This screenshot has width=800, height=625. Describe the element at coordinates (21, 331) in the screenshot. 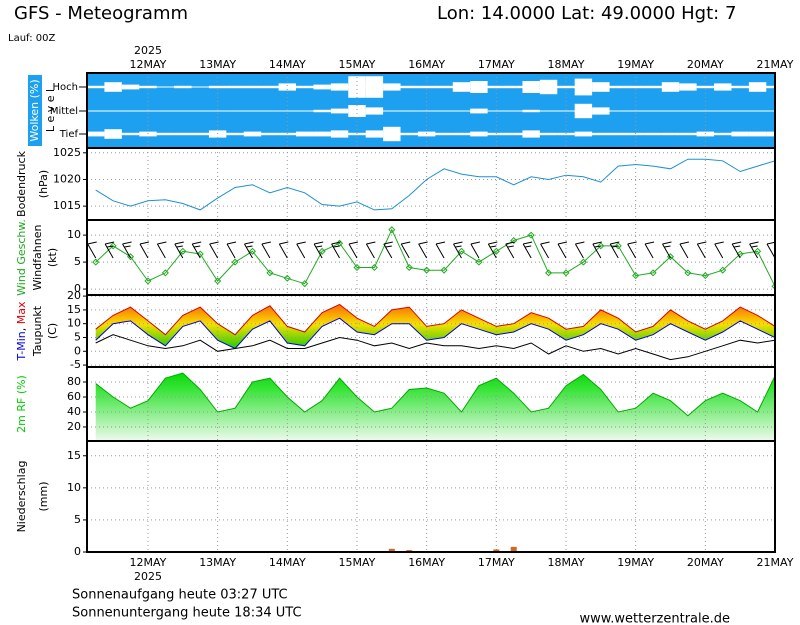

I see `panel-label: T-Min, Max` at that location.